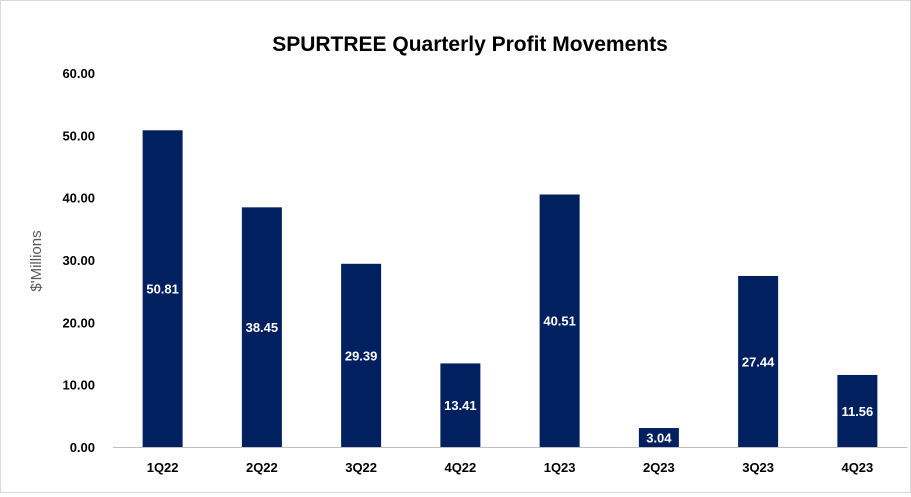  Describe the element at coordinates (78, 73) in the screenshot. I see `y-tick-label: 60.00` at that location.